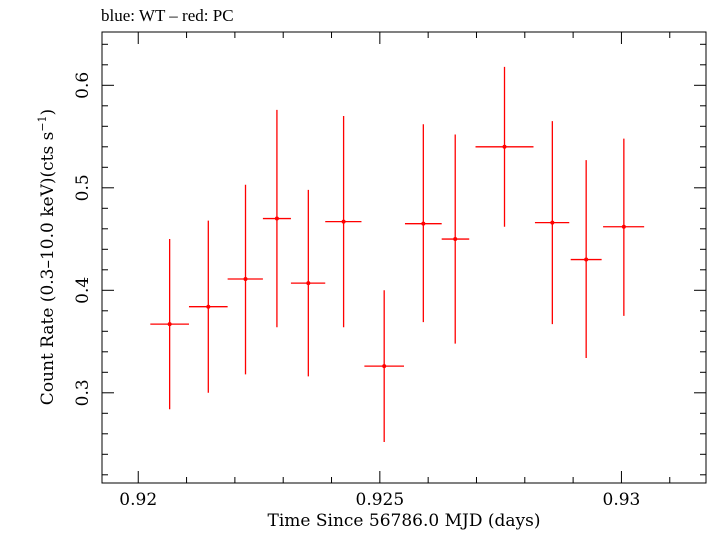 The image size is (709, 537). I want to click on y-tick-label: 0.5, so click(83, 187).